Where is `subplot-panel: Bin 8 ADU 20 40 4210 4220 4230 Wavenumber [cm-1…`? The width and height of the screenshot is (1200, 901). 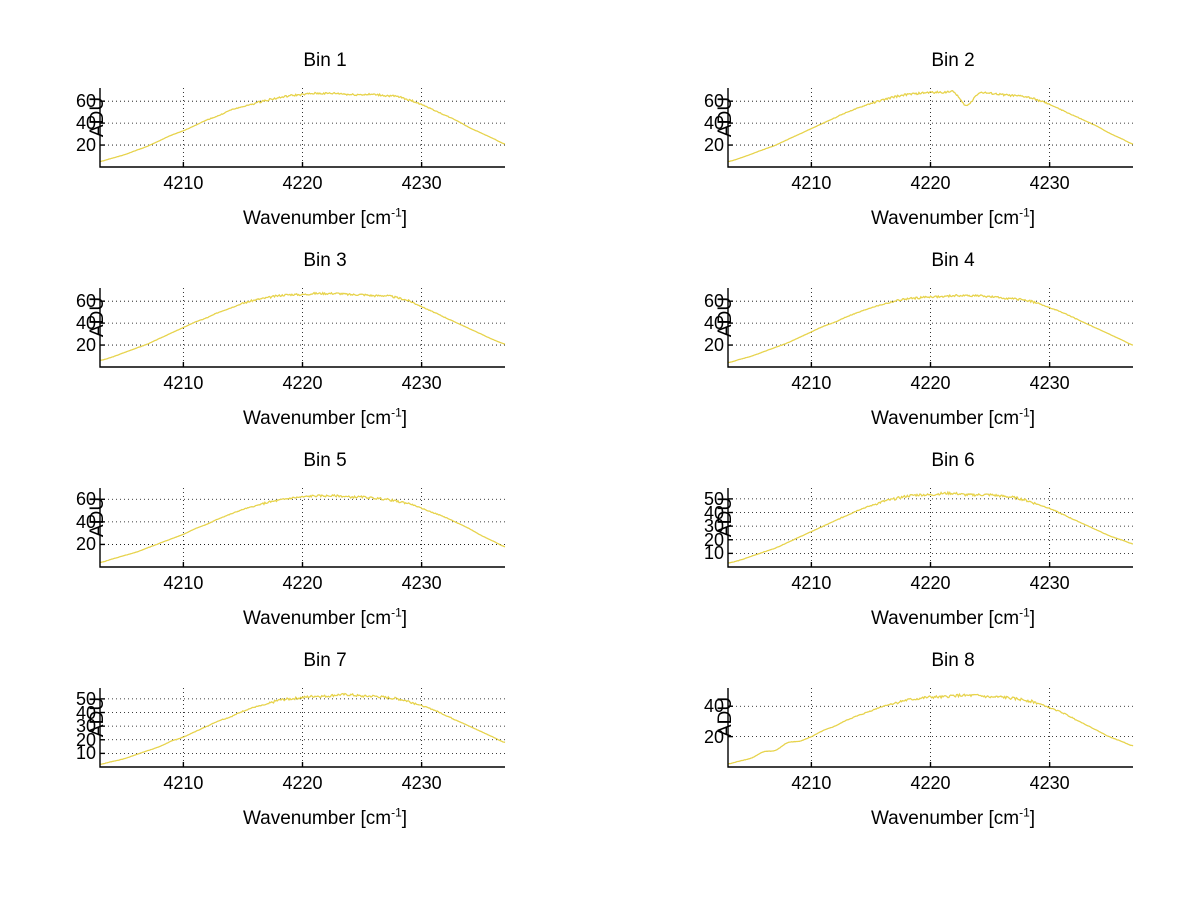 subplot-panel: Bin 8 ADU 20 40 4210 4220 4230 Wavenumber [cm-1… is located at coordinates (936, 750).